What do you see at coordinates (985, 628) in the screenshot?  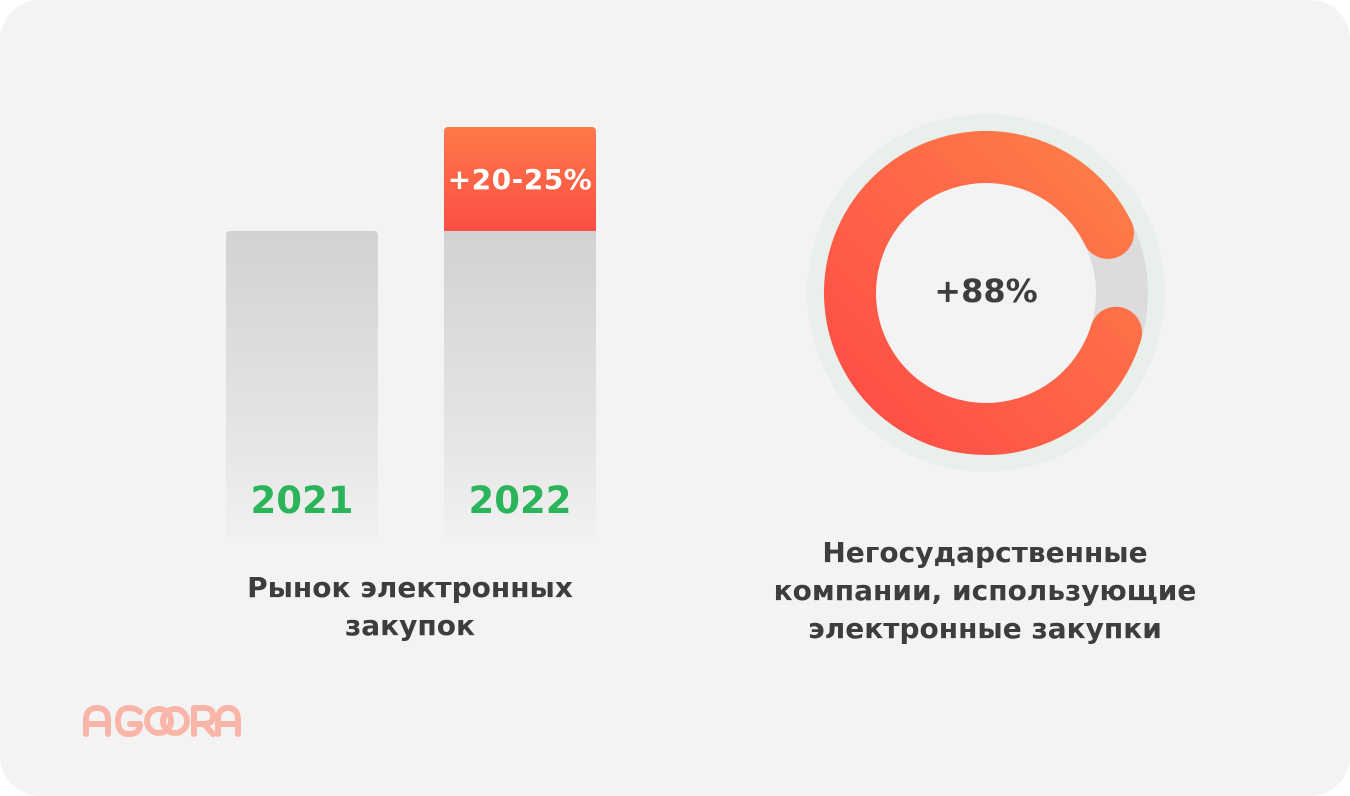 I see `donut-caption-line-3: электронные закупки` at bounding box center [985, 628].